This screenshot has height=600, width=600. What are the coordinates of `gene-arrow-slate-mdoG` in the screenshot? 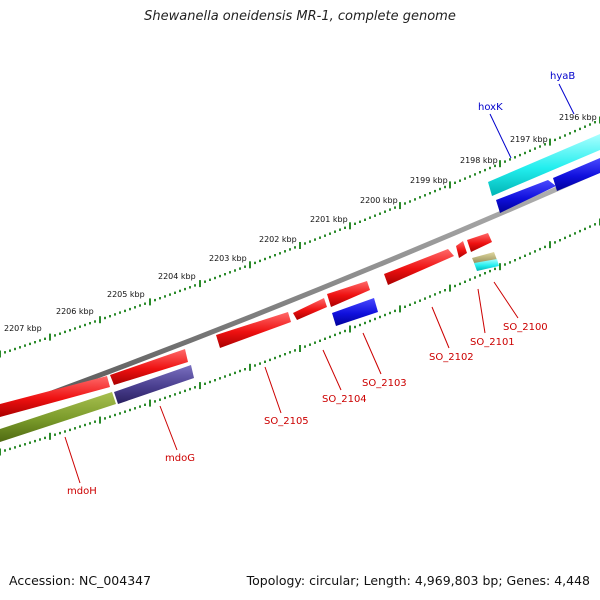 It's located at (154, 384).